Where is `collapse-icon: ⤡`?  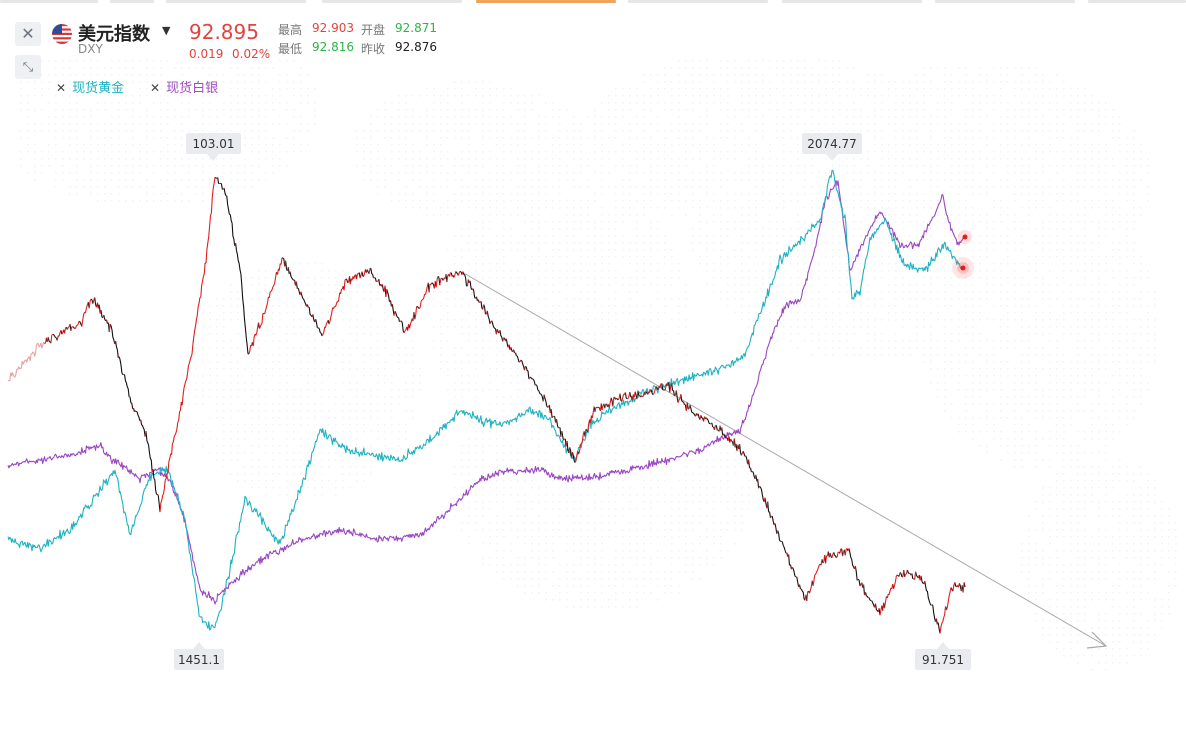
collapse-icon: ⤡ is located at coordinates (28, 67).